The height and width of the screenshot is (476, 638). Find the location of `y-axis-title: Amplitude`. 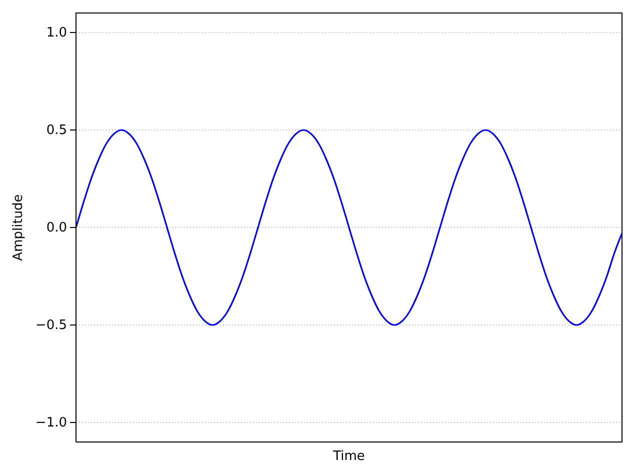

y-axis-title: Amplitude is located at coordinates (18, 227).